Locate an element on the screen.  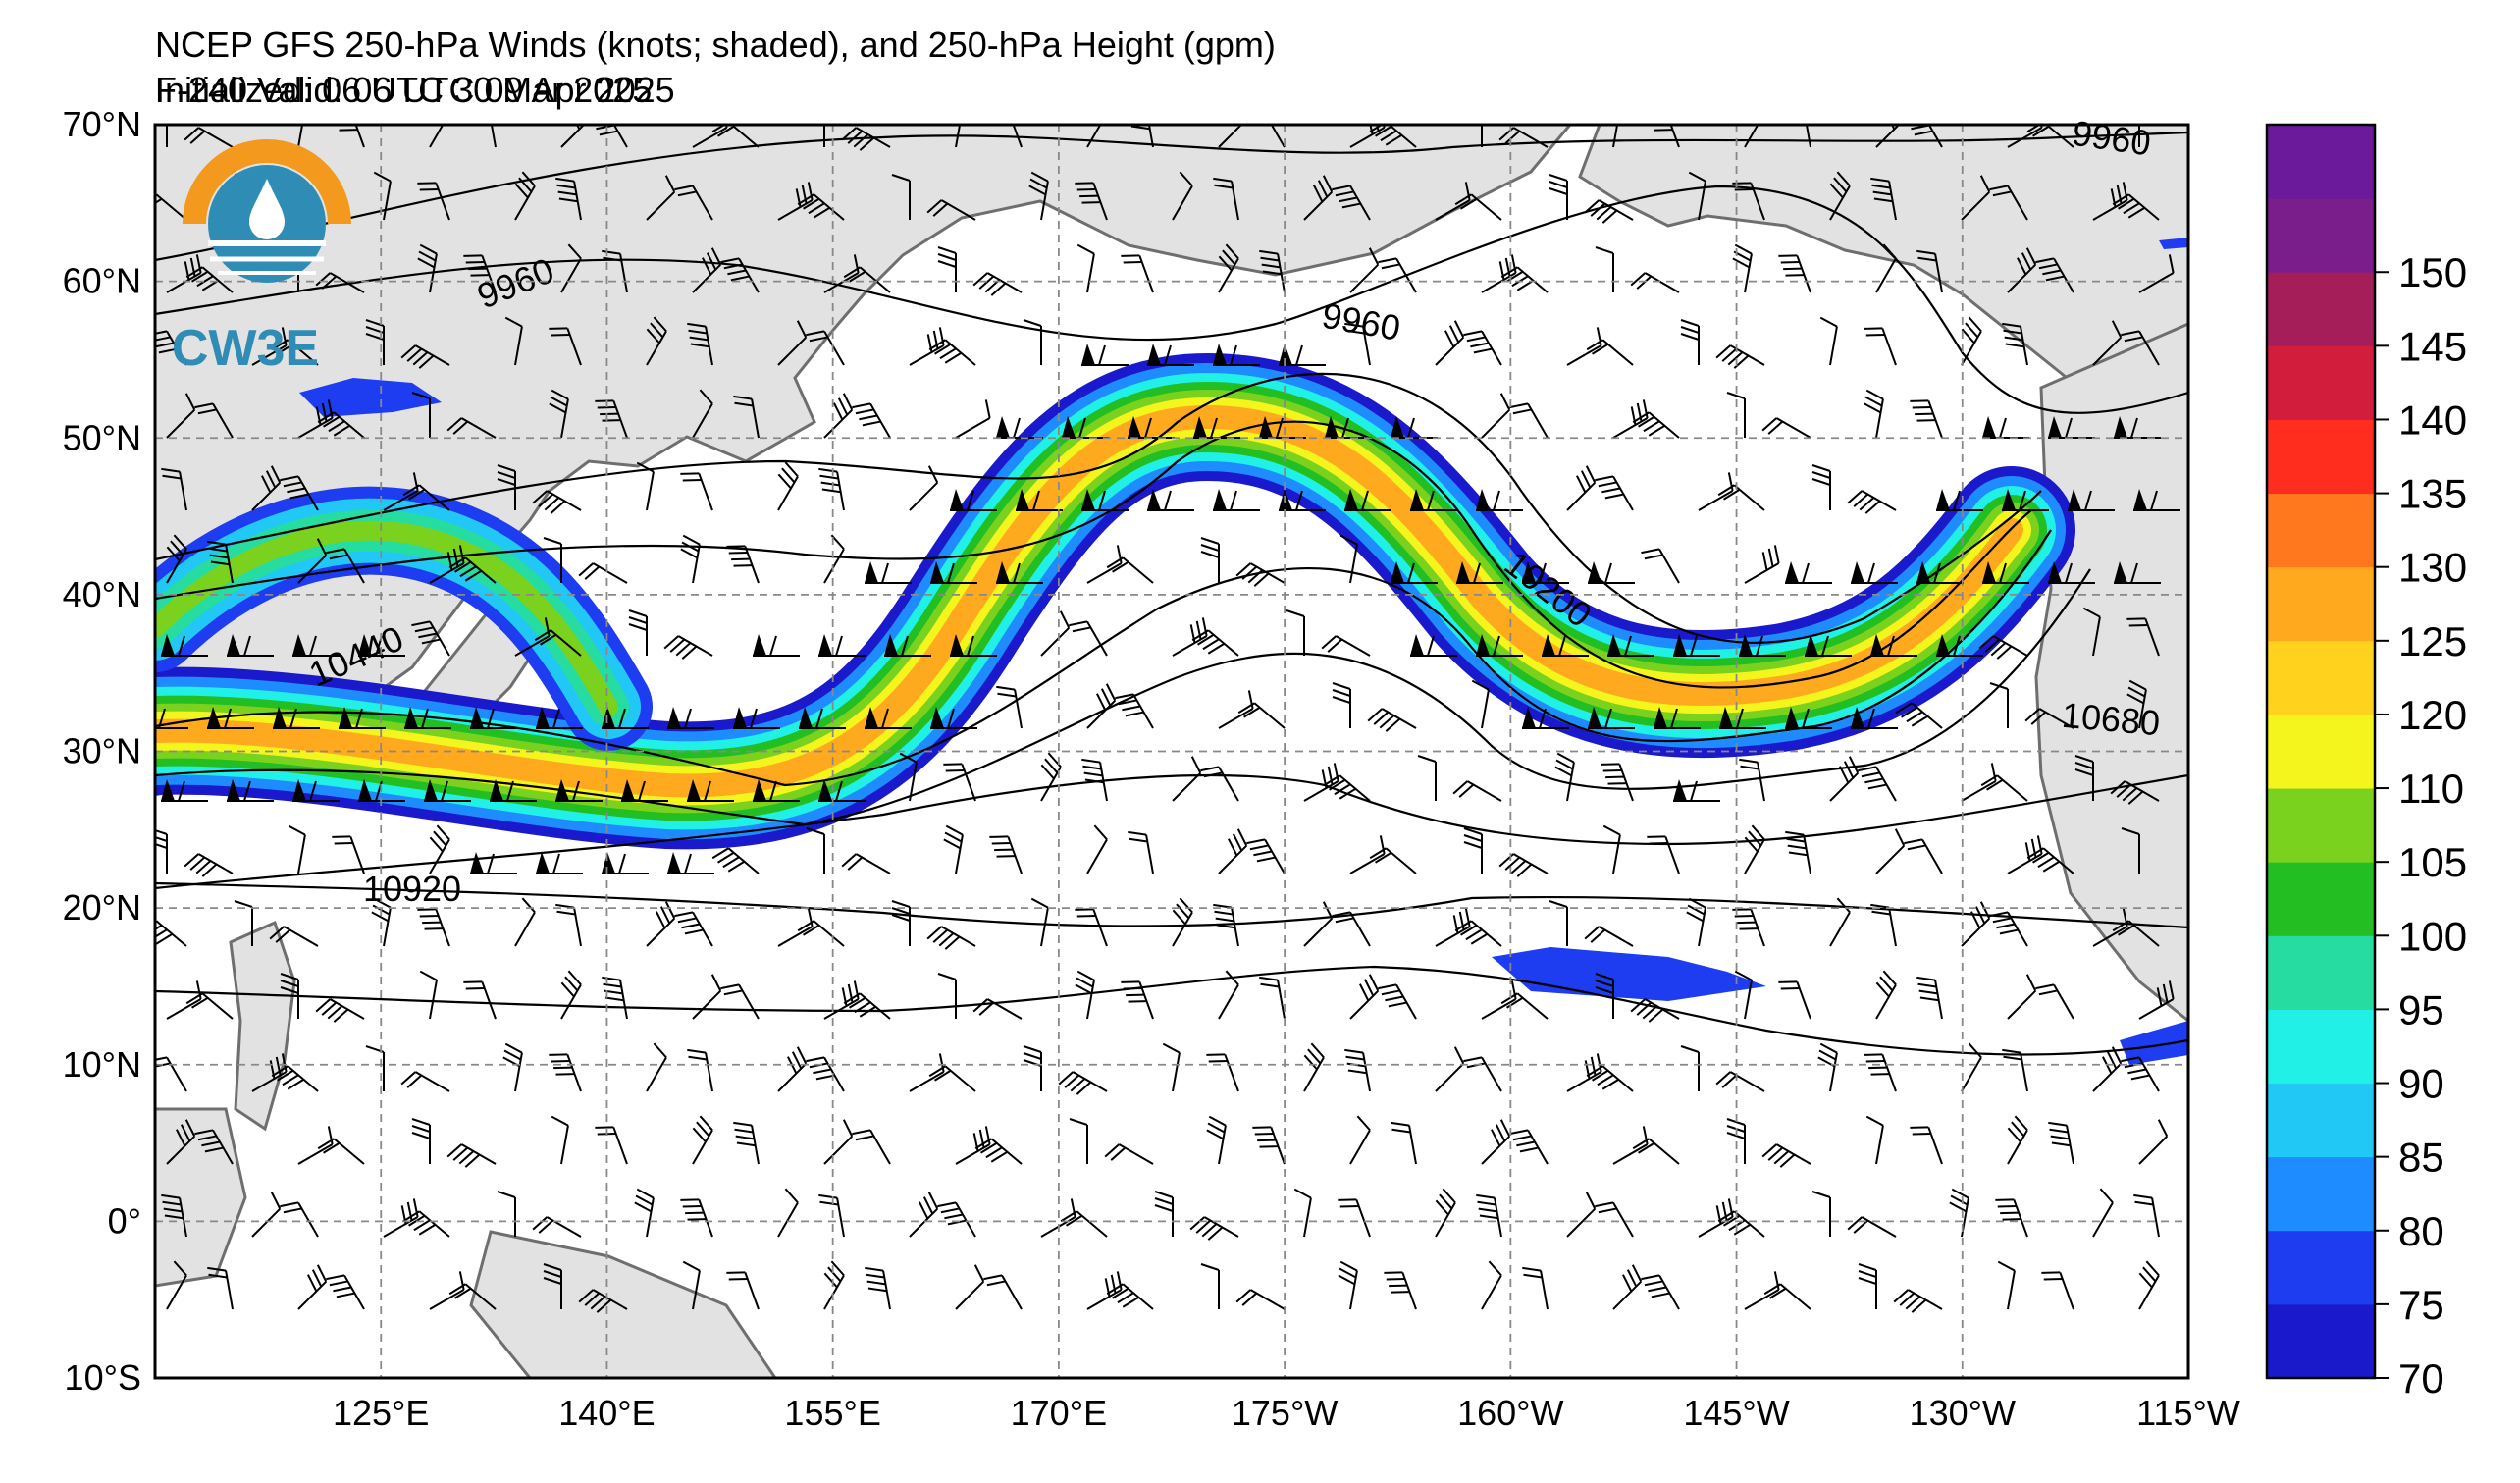
colorbar-label: 130 is located at coordinates (2432, 568).